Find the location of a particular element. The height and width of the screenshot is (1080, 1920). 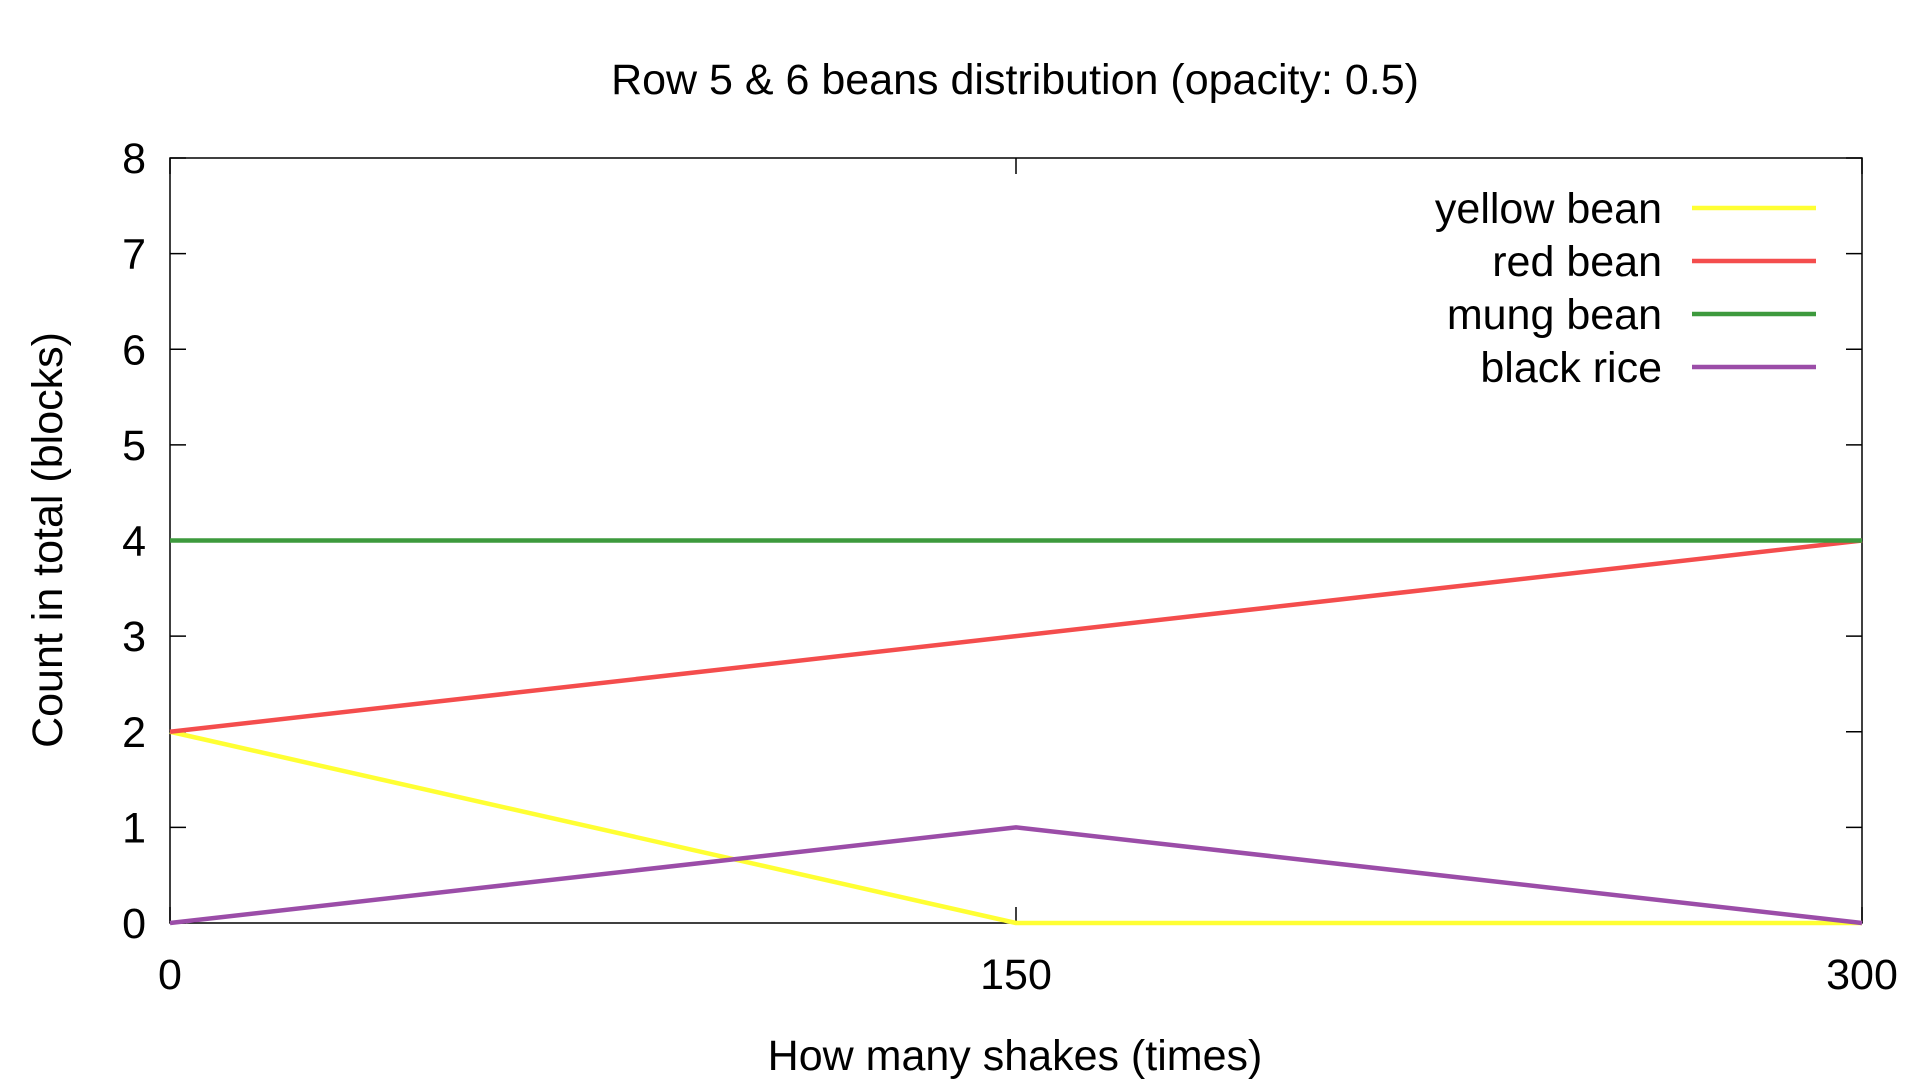

legend-label-black-rice: black rice is located at coordinates (1571, 368).